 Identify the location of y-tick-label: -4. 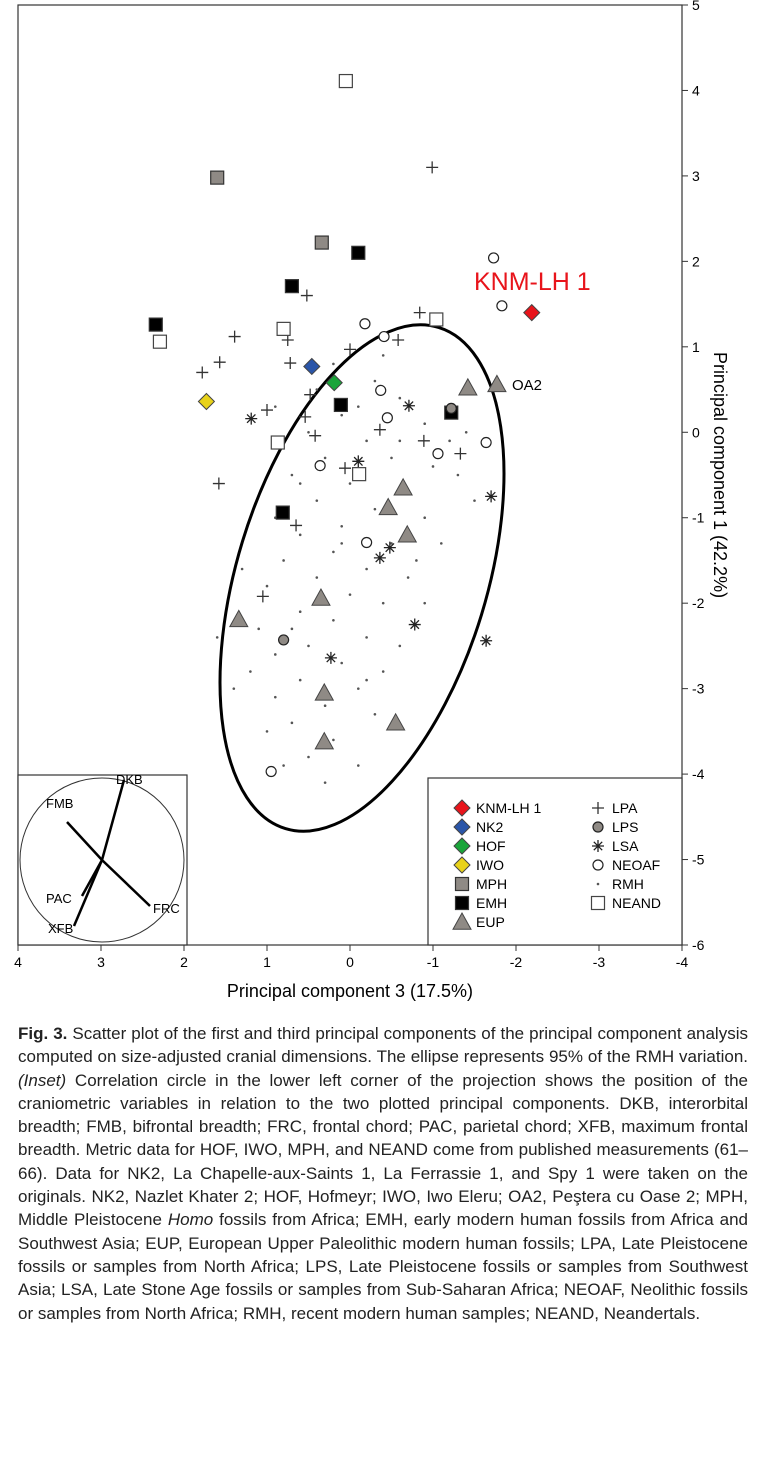
(698, 774).